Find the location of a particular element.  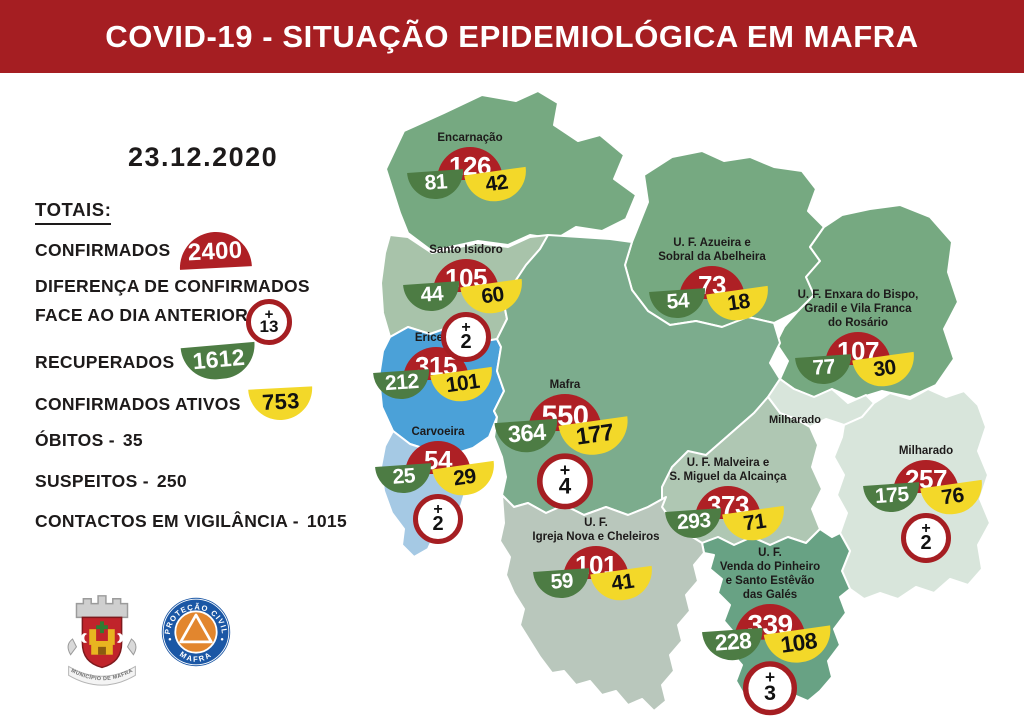

contactos-row: CONTACTOS EM VIGILÂNCIA - 1015 is located at coordinates (191, 521).